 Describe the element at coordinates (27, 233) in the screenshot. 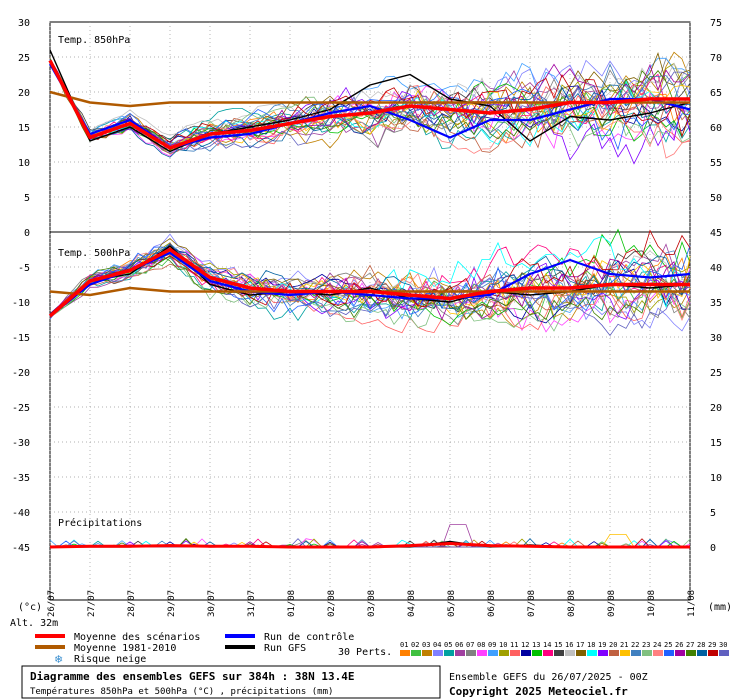

I see `y-left-tick-label: 0` at that location.